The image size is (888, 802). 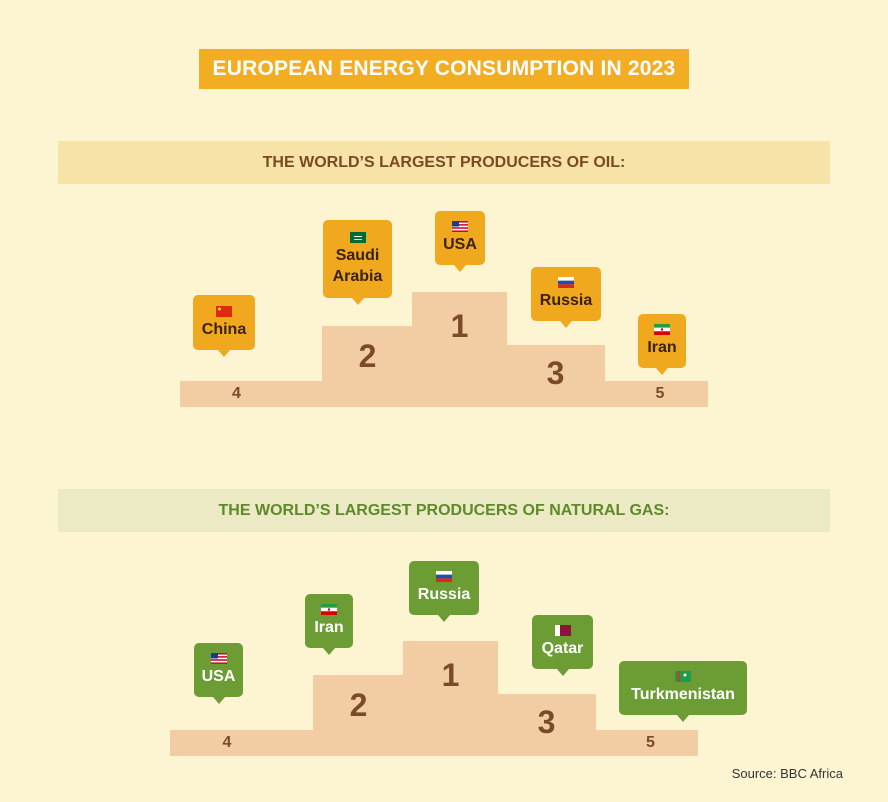 I want to click on gas-step-5: 5, so click(x=646, y=743).